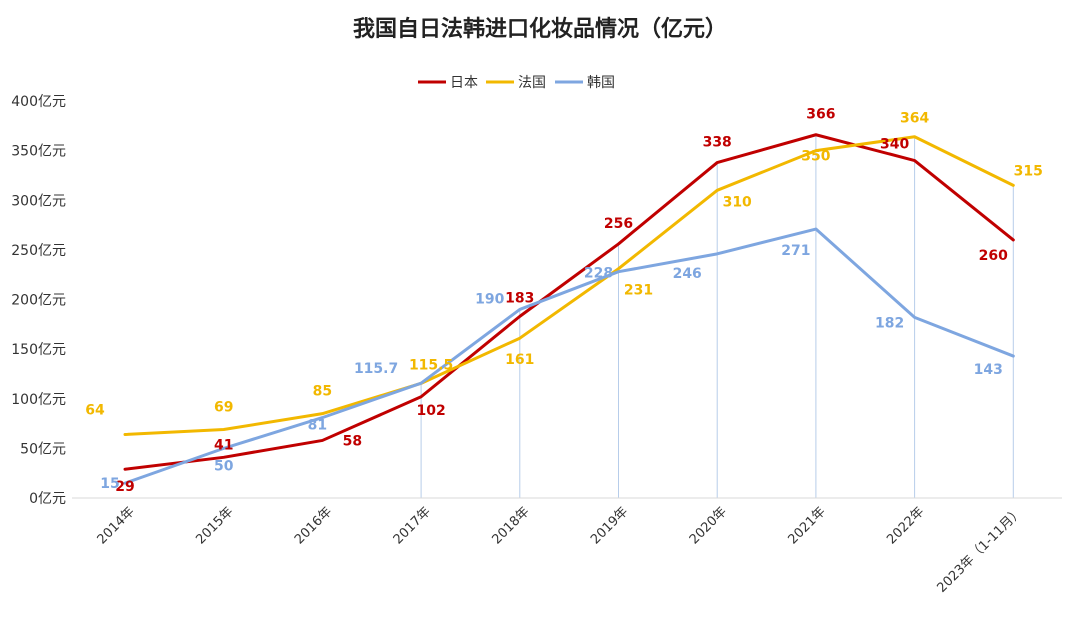 This screenshot has height=637, width=1080. What do you see at coordinates (412, 525) in the screenshot?
I see `x-tick-label: 2017年` at bounding box center [412, 525].